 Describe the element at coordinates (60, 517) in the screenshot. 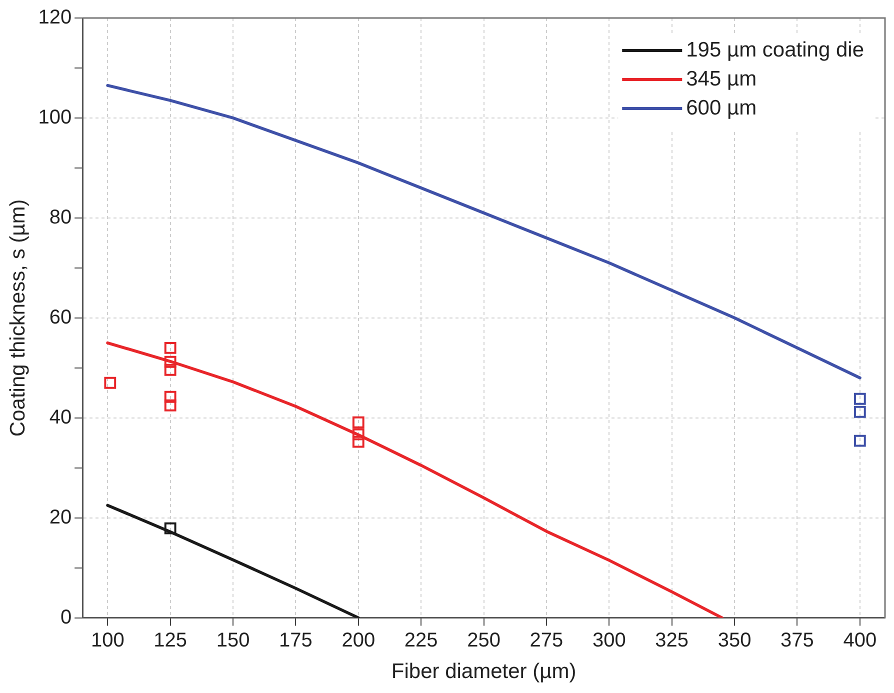

I see `y-tick-label: 20` at that location.